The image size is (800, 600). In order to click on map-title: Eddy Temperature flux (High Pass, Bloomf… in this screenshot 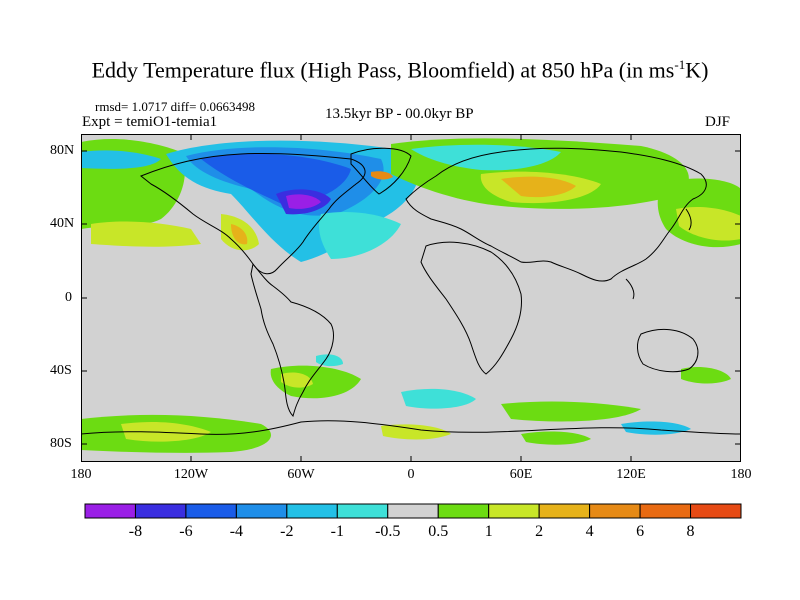, I will do `click(400, 70)`.